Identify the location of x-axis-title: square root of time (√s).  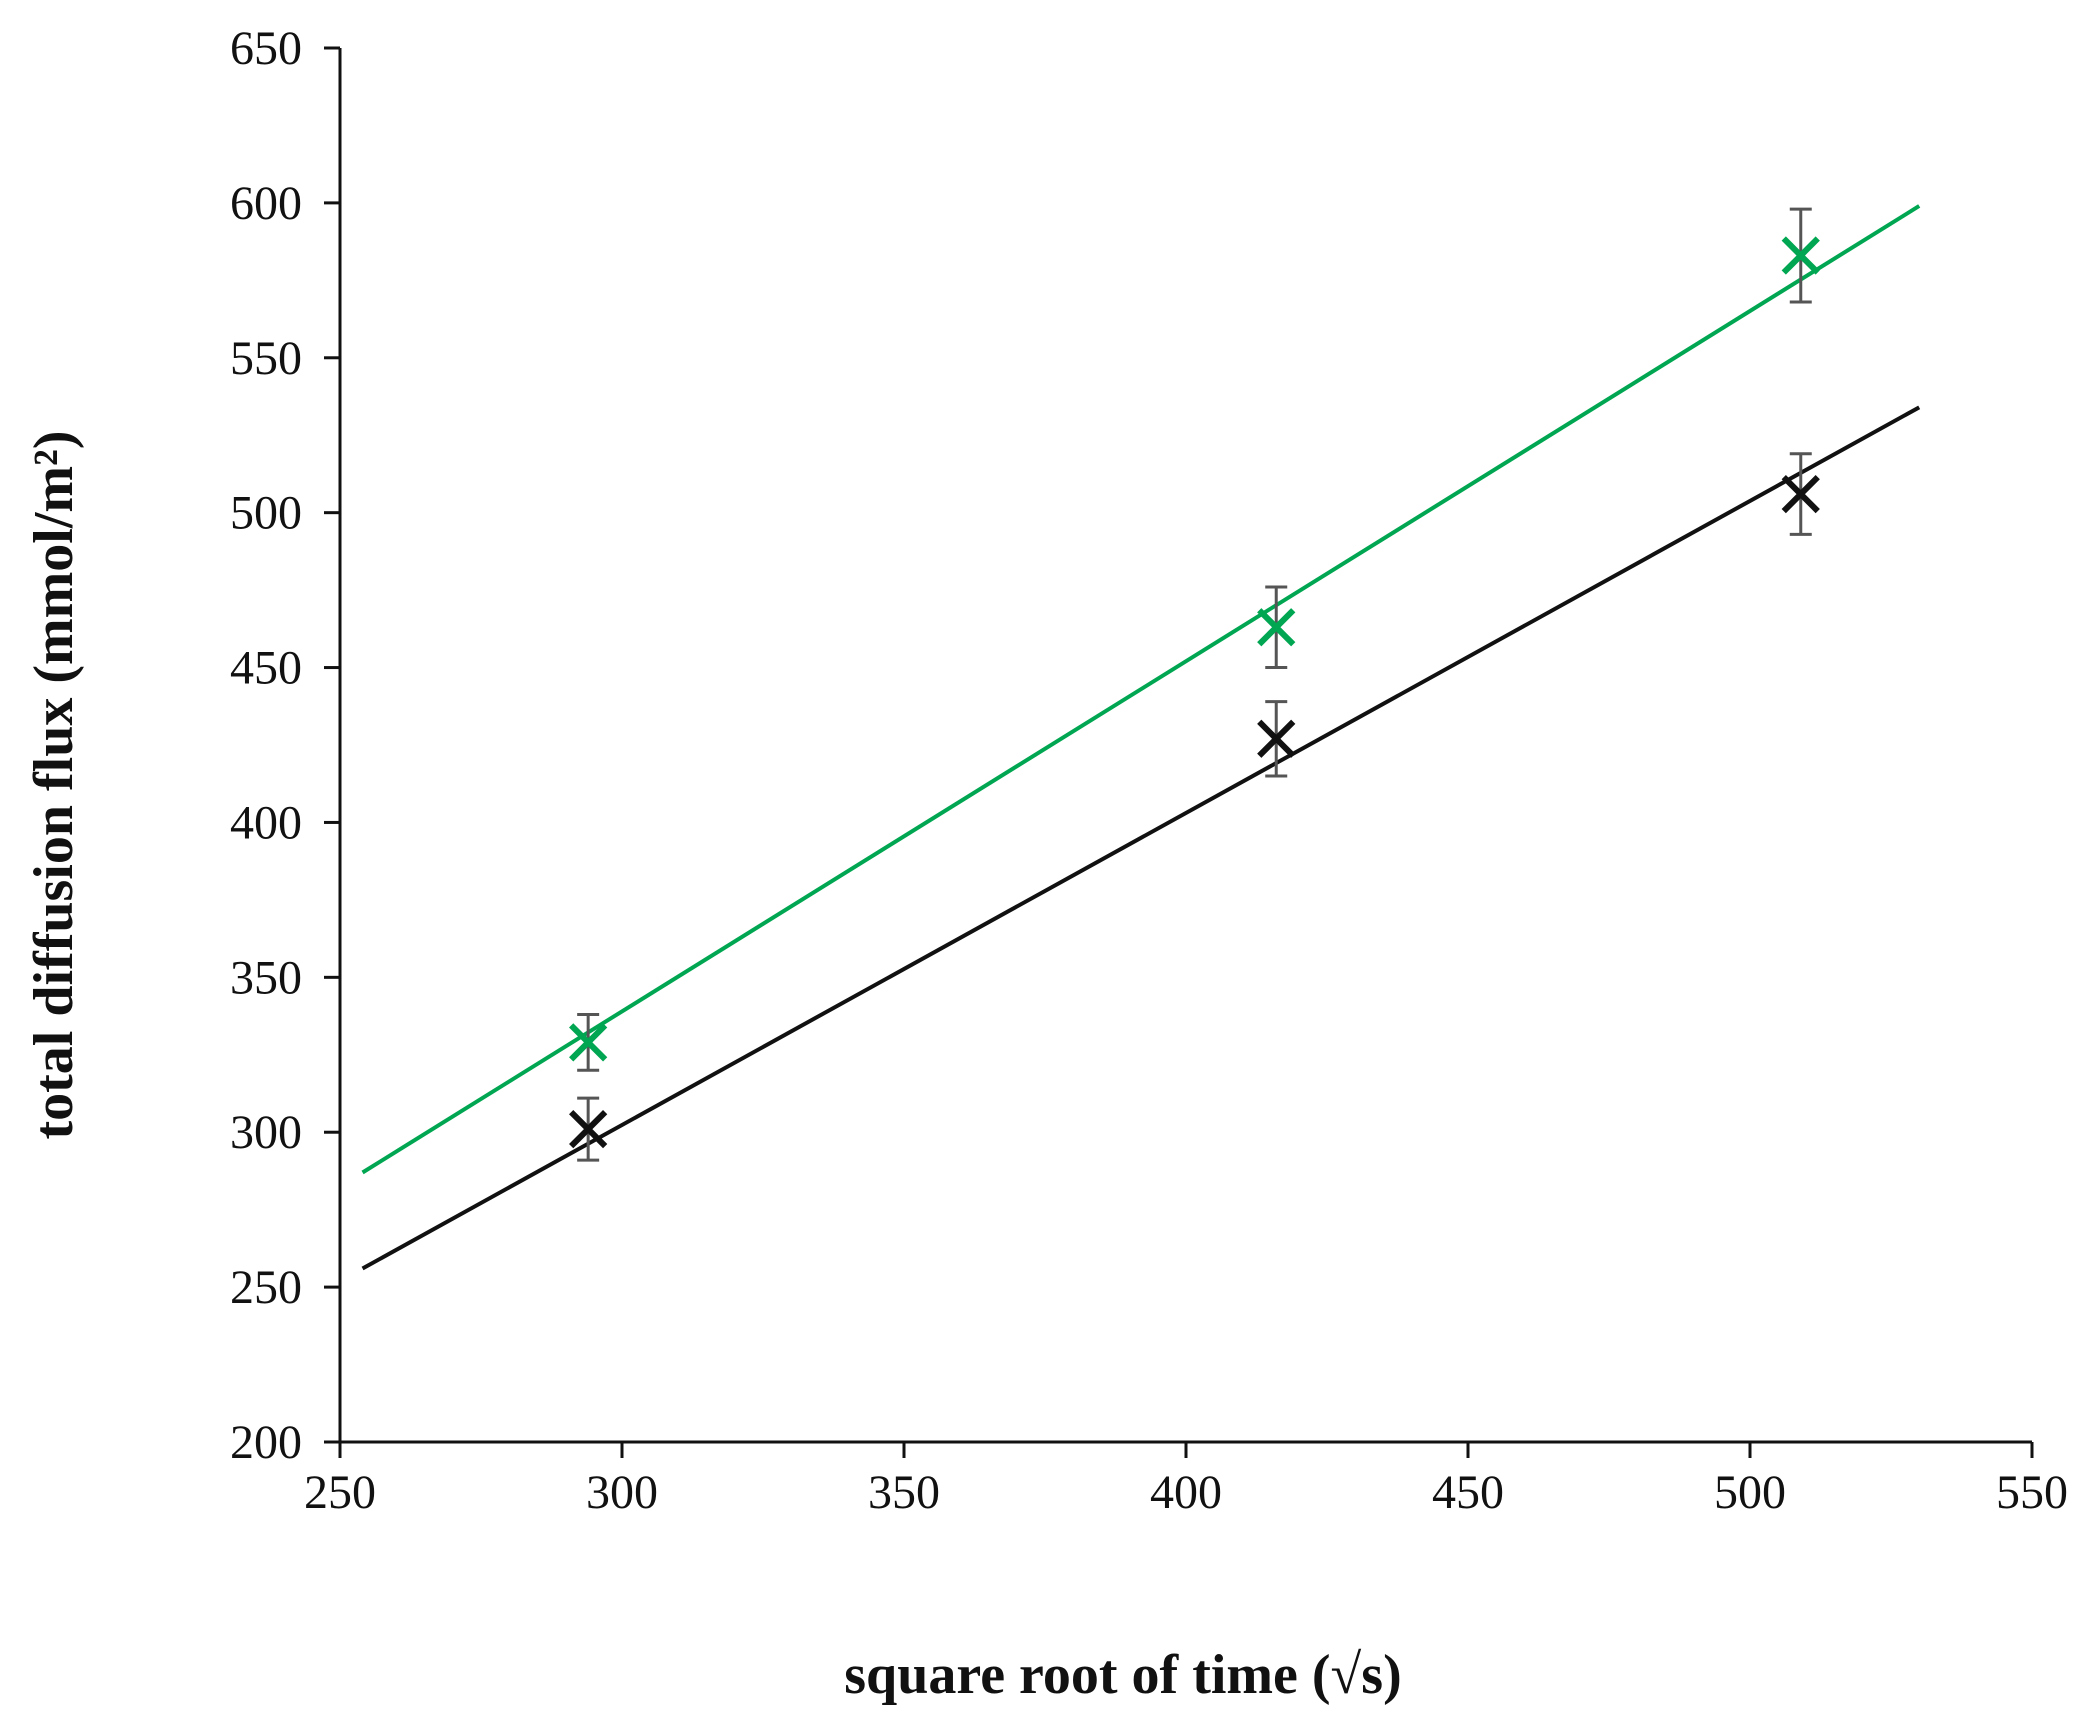
(1122, 1675).